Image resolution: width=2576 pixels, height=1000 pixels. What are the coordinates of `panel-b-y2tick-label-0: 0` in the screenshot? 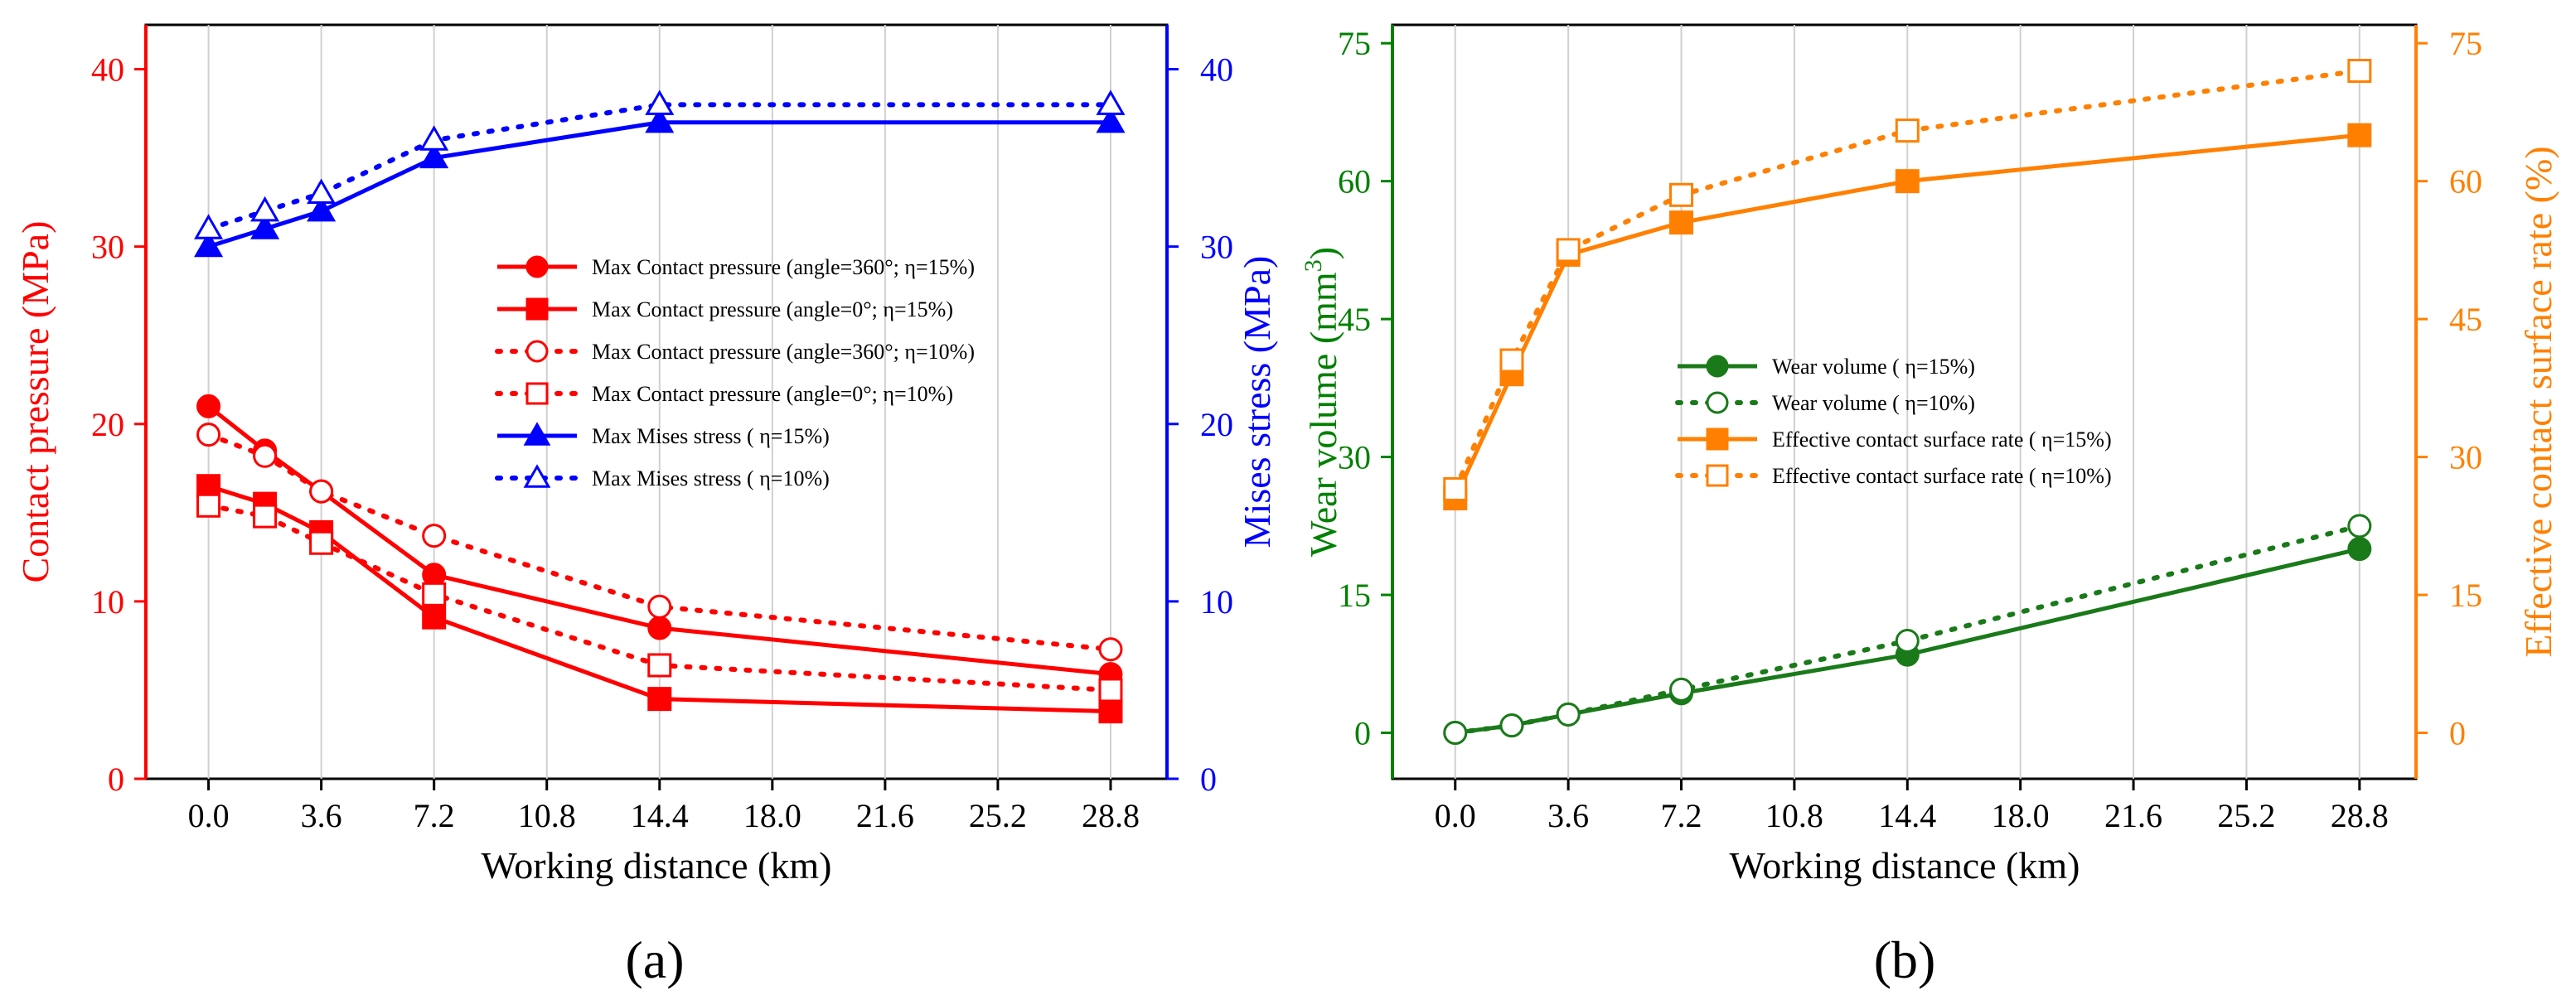 It's located at (2457, 734).